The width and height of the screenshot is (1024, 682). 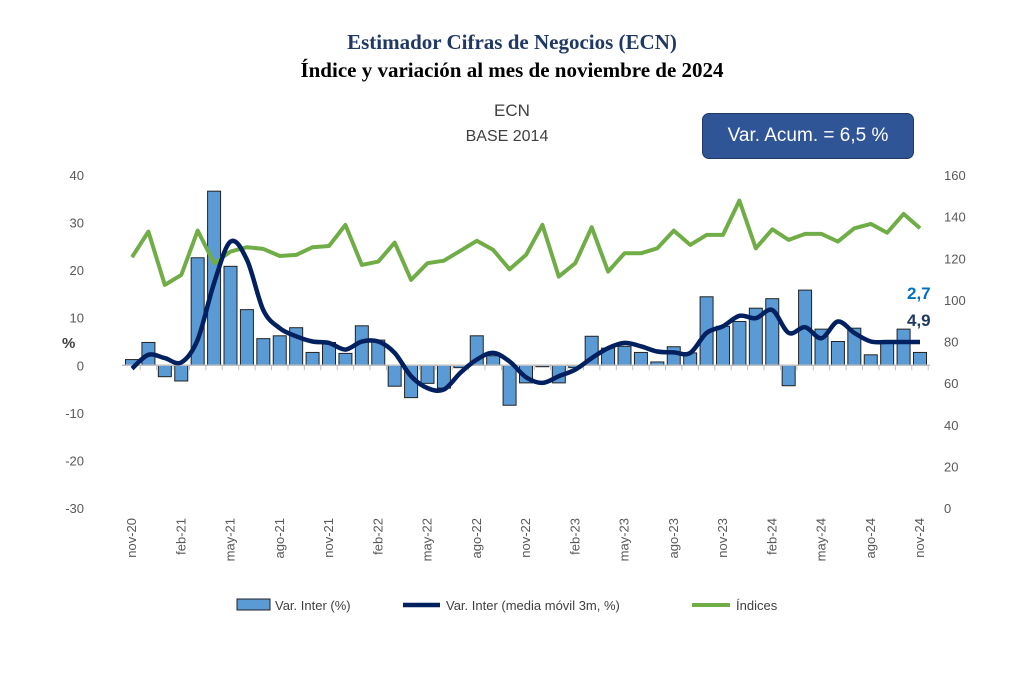 I want to click on x-tick-label: feb-21, so click(x=180, y=536).